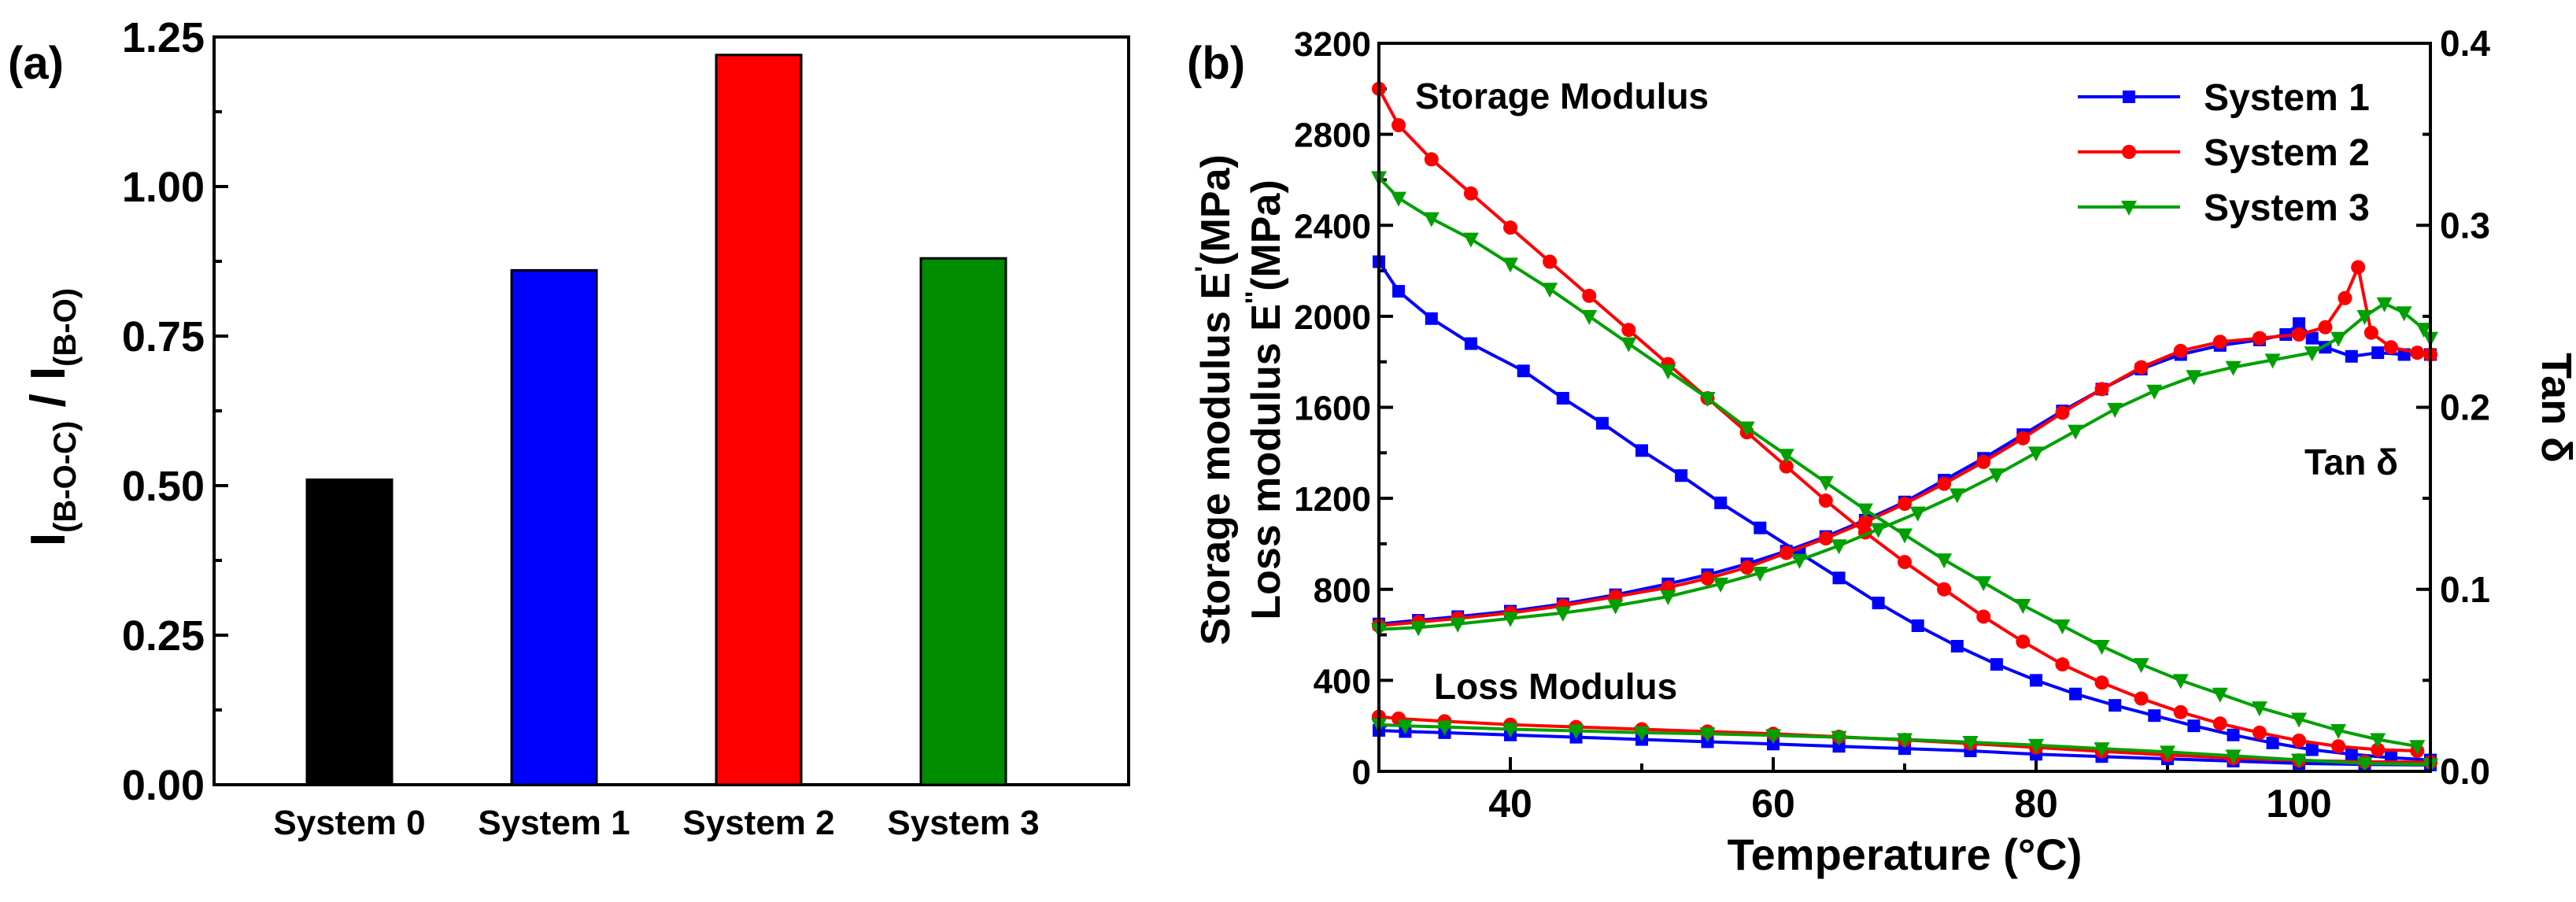 This screenshot has height=902, width=2576. What do you see at coordinates (2287, 208) in the screenshot?
I see `legend-label: System 3` at bounding box center [2287, 208].